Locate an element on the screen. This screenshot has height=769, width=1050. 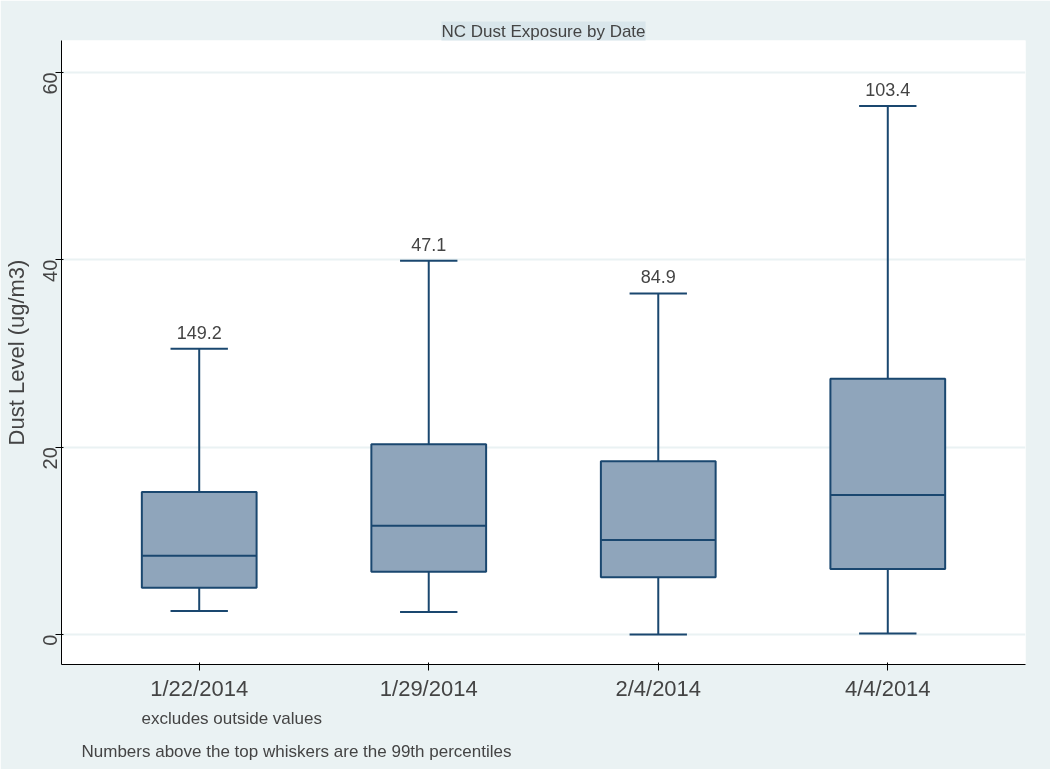
text: excludes outside values is located at coordinates (232, 718).